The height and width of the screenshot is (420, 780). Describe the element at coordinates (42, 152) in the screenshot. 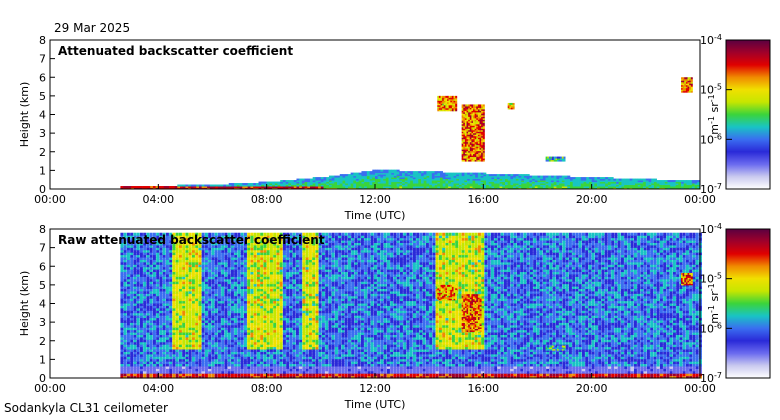

I see `y-tick-label: 2` at that location.